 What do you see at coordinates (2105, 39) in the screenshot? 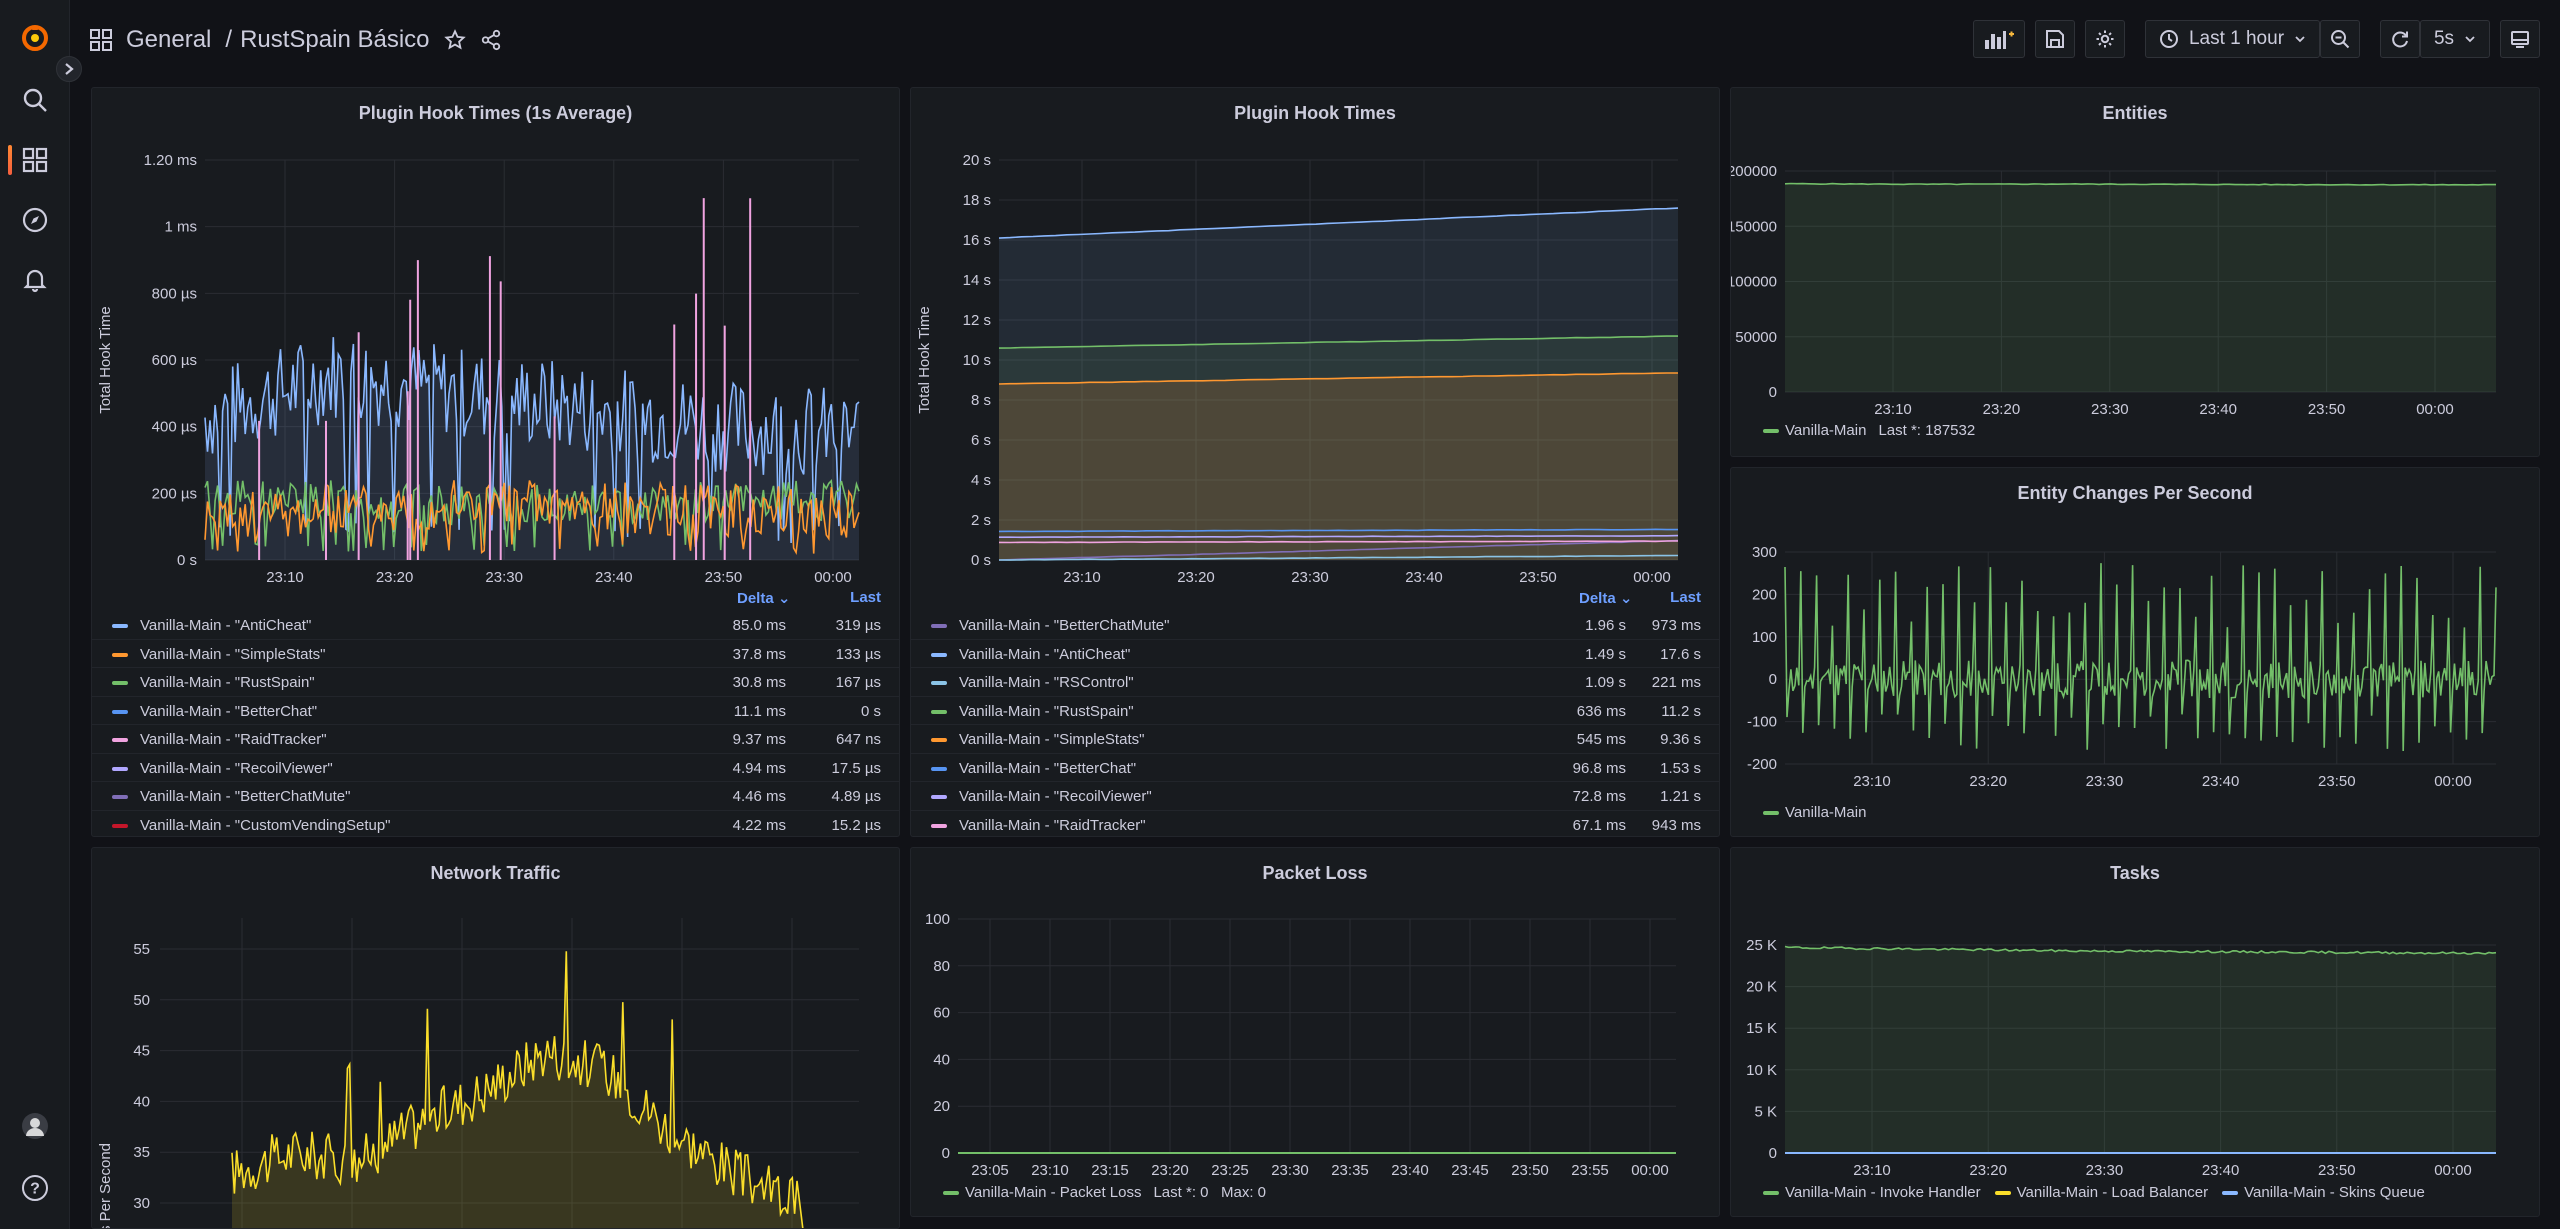
I see `dashboard-settings-button` at bounding box center [2105, 39].